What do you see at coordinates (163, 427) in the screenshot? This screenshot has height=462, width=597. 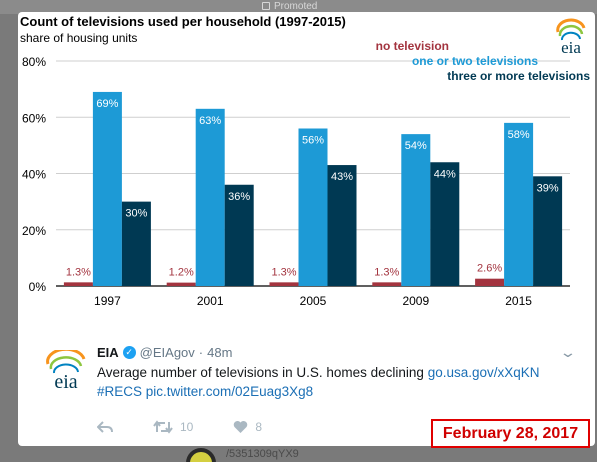 I see `retweet-icon` at bounding box center [163, 427].